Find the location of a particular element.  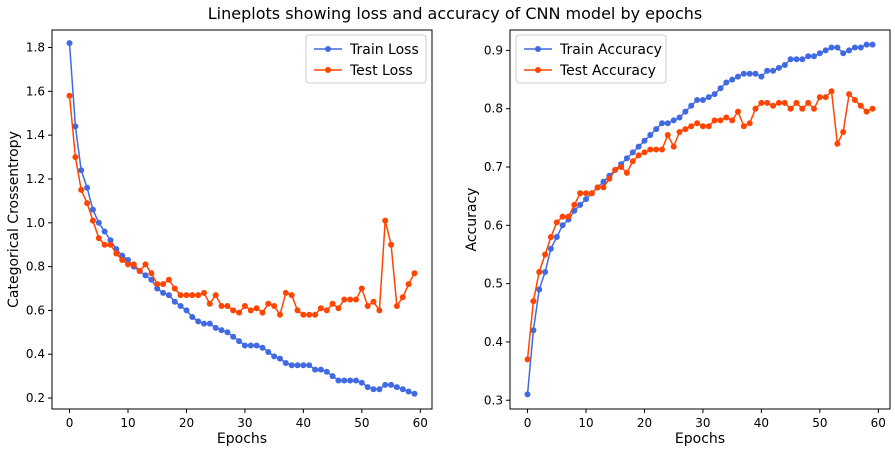

loss-x-tick-label: 40 is located at coordinates (303, 423).